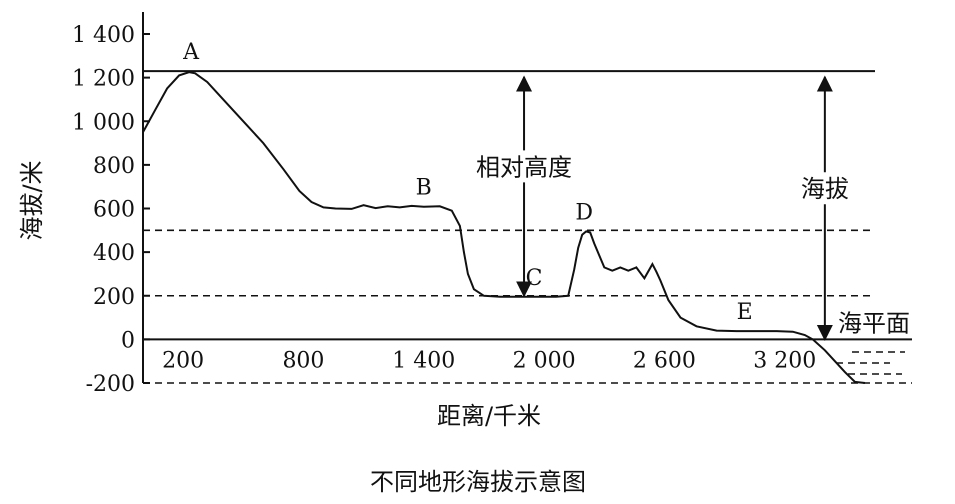  What do you see at coordinates (784, 360) in the screenshot?
I see `x-tick-label: 3 200` at bounding box center [784, 360].